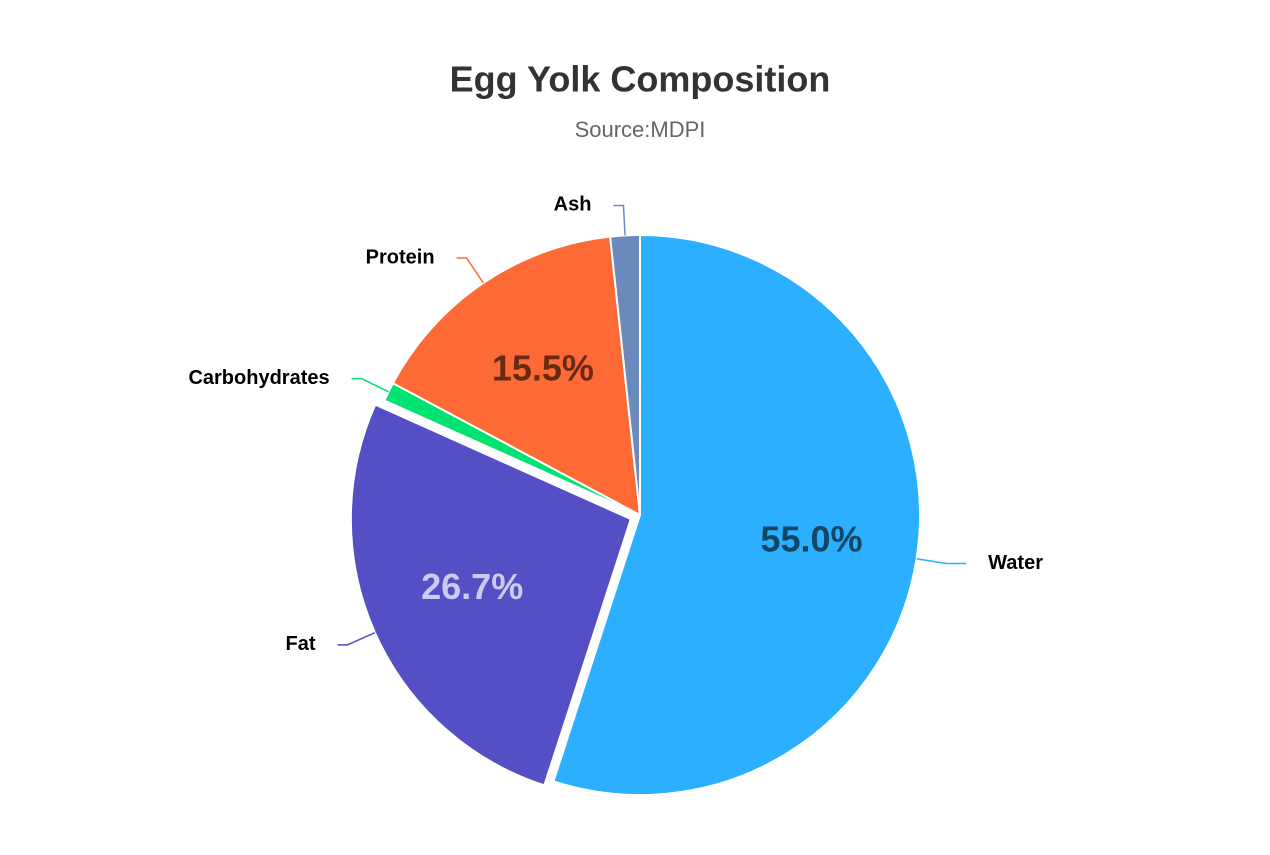 The image size is (1270, 855). Describe the element at coordinates (640, 129) in the screenshot. I see `chart-subtitle: Source:MDPI` at that location.